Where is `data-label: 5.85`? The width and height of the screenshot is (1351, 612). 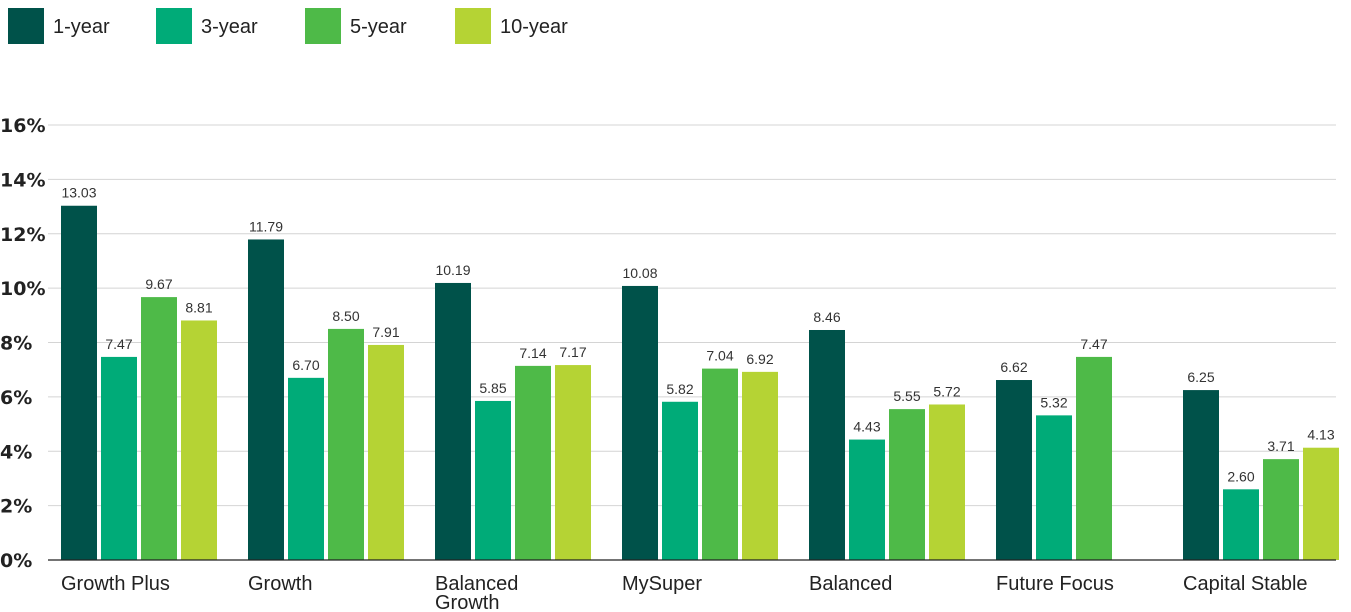
data-label: 5.85 is located at coordinates (492, 388).